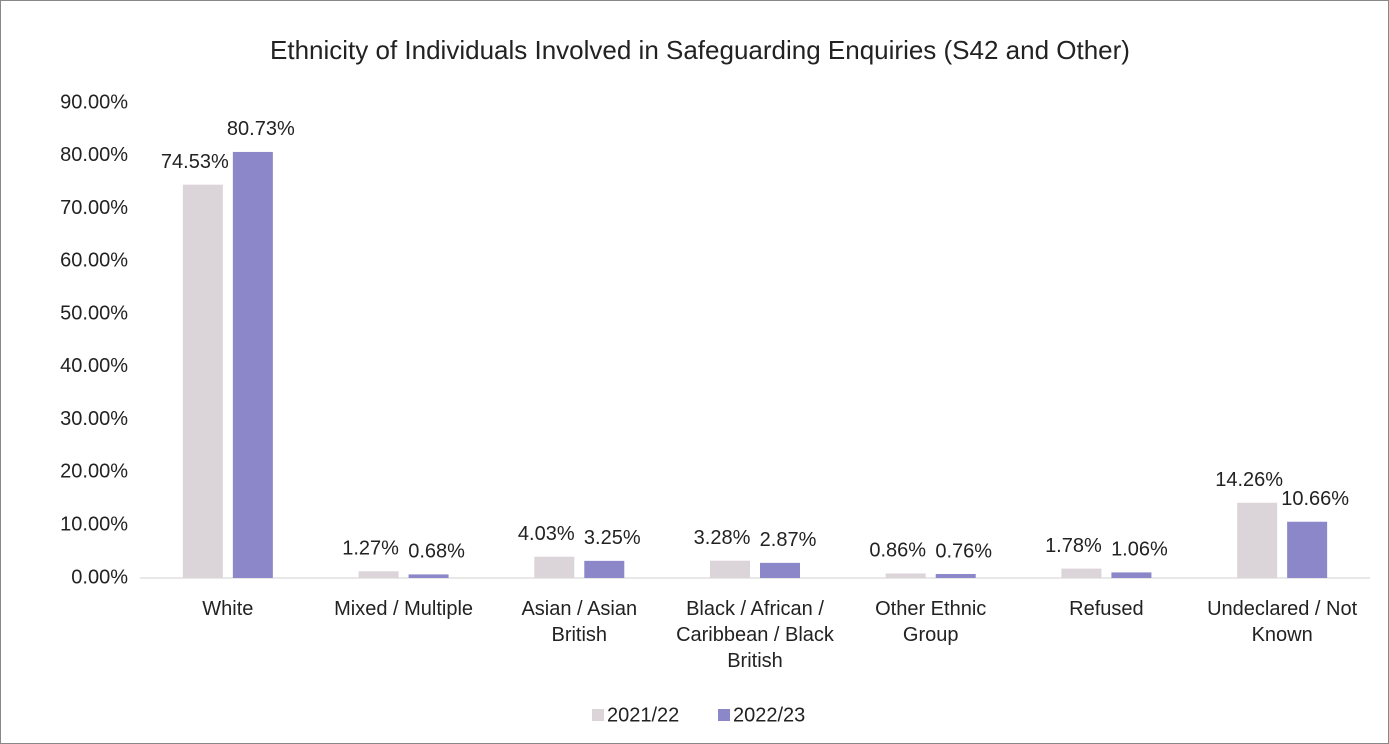  What do you see at coordinates (897, 551) in the screenshot?
I see `data-label: 0.86%` at bounding box center [897, 551].